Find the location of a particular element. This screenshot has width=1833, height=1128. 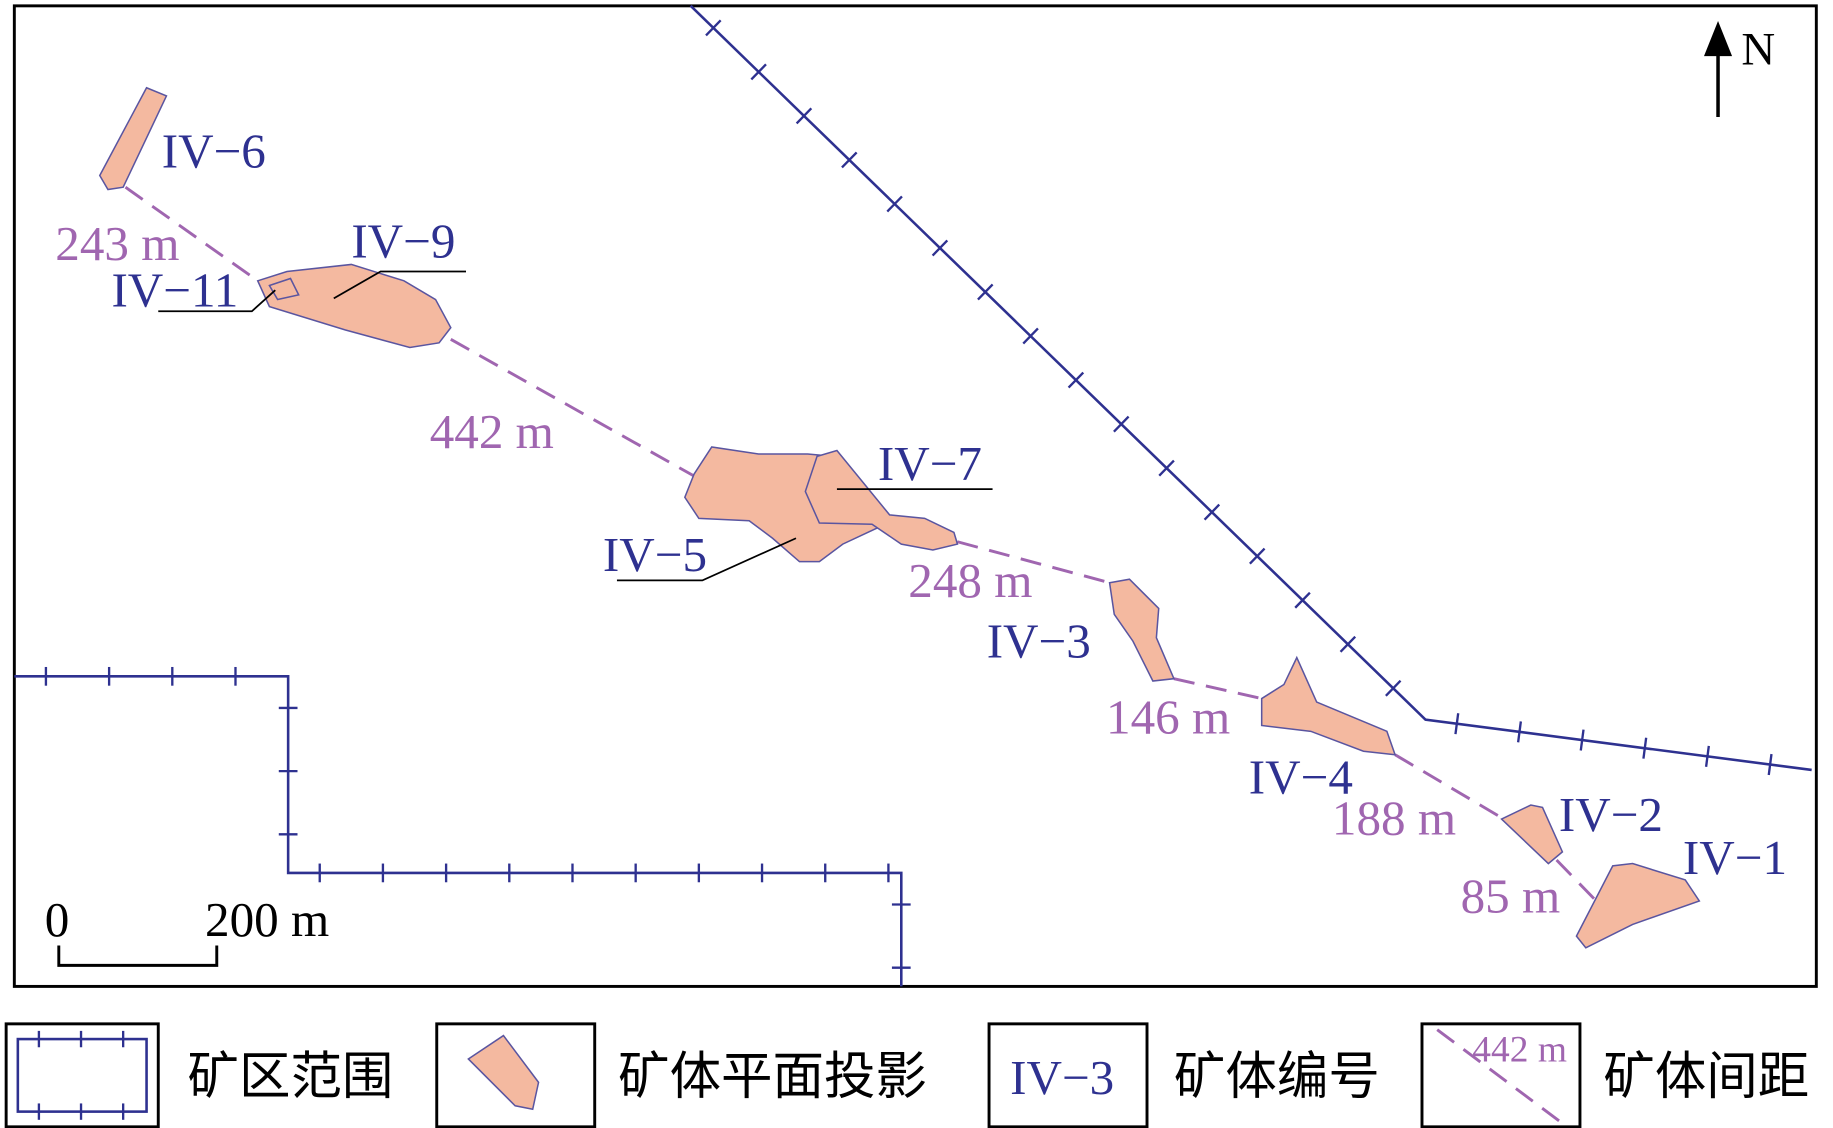

legend-label: 矿体间距 is located at coordinates (1706, 1077).